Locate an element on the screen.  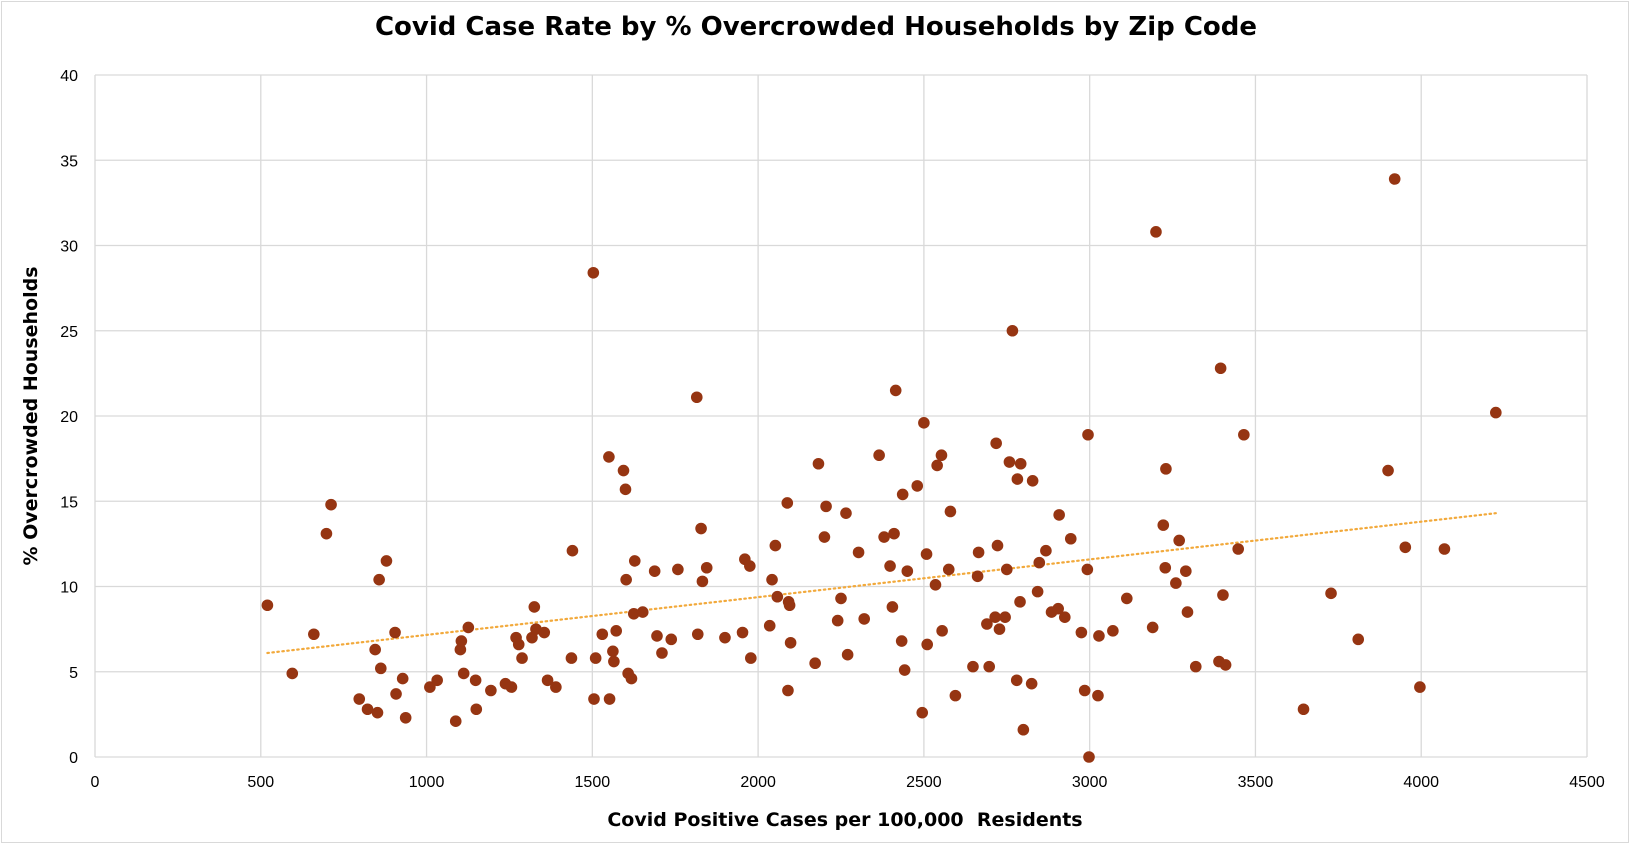
x-tick-label: 2000 is located at coordinates (758, 782).